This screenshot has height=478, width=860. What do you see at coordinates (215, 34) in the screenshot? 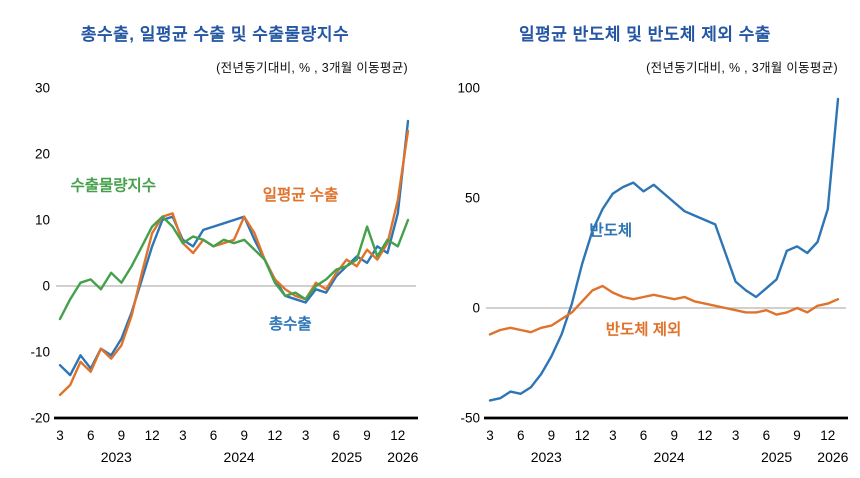
I see `left-chart-title: 총수출, 일평균 수출 및 수출물량지수` at bounding box center [215, 34].